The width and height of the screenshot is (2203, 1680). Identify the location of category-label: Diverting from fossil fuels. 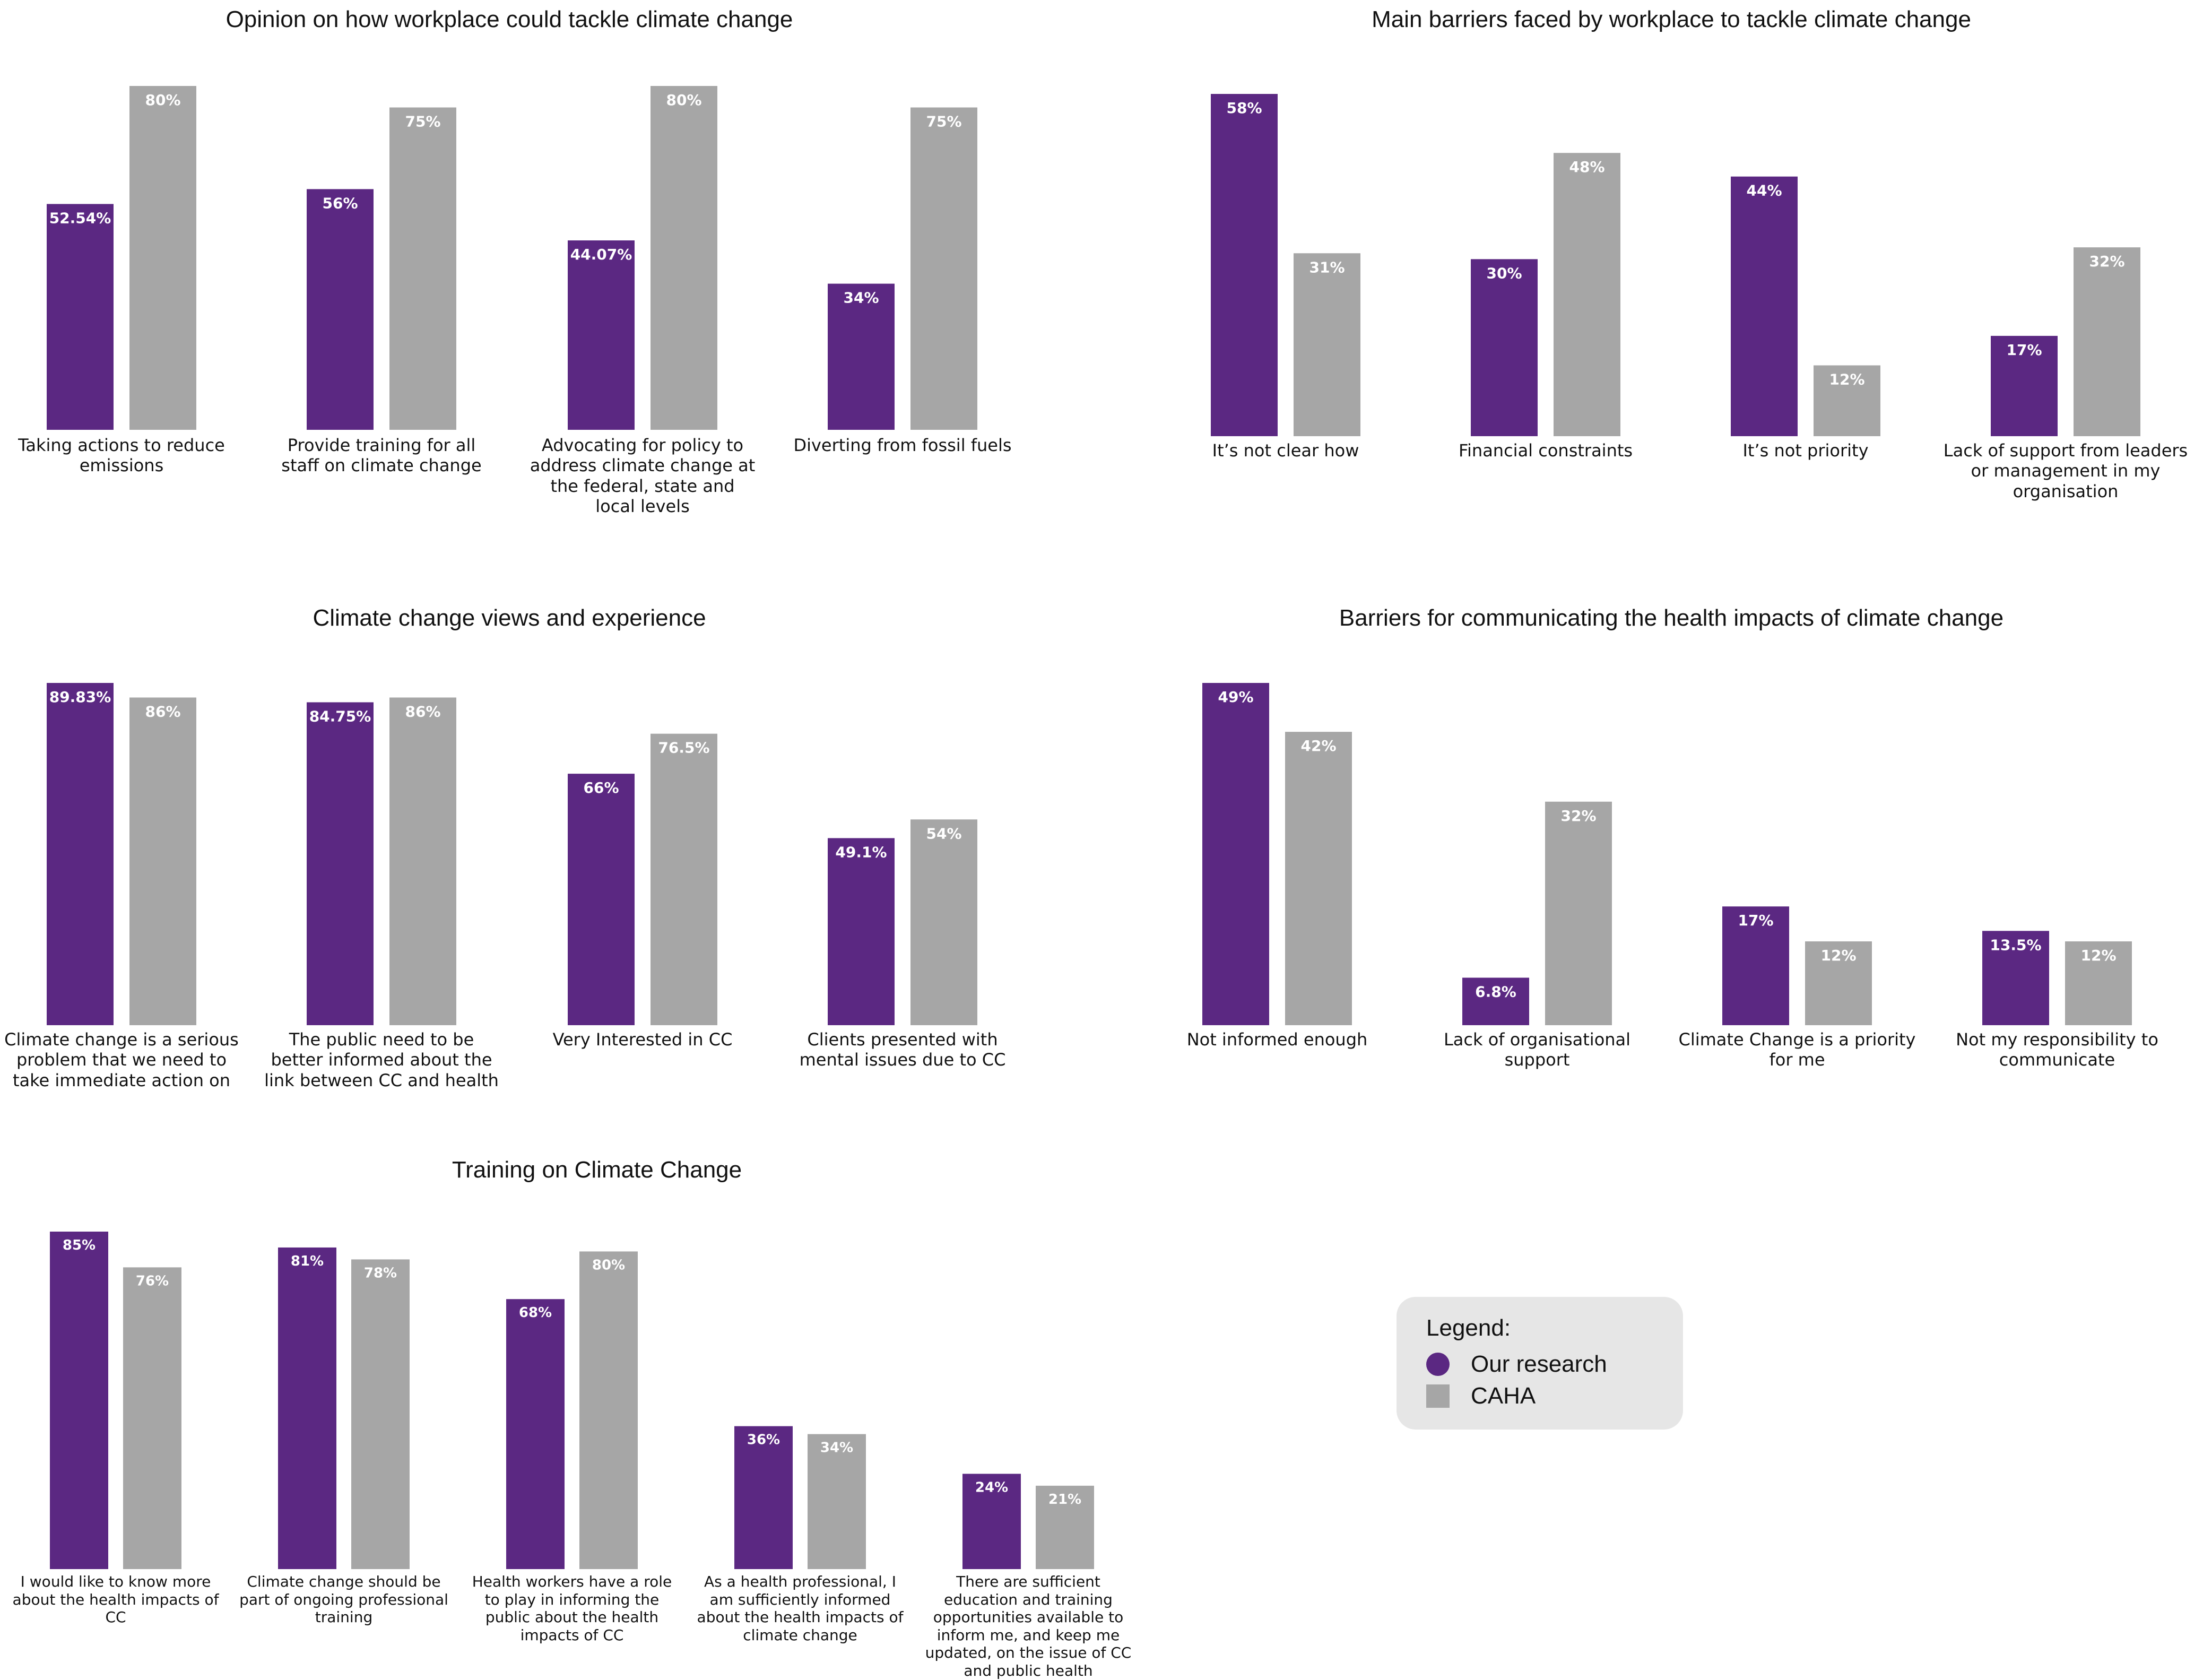
(902, 445).